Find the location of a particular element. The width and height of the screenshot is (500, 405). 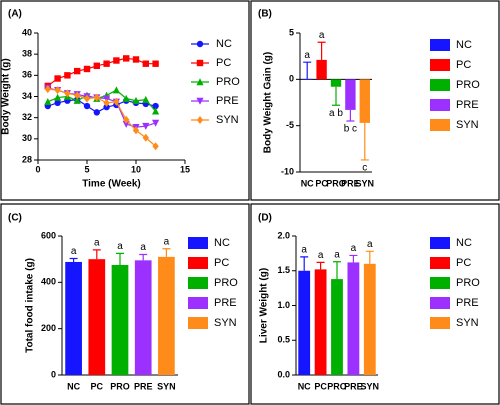

y-tick-label: 30 is located at coordinates (27, 138).